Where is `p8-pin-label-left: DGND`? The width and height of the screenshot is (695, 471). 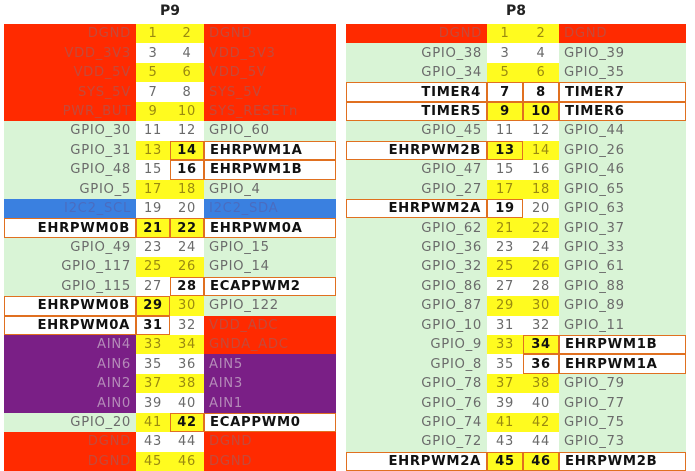 p8-pin-label-left: DGND is located at coordinates (416, 34).